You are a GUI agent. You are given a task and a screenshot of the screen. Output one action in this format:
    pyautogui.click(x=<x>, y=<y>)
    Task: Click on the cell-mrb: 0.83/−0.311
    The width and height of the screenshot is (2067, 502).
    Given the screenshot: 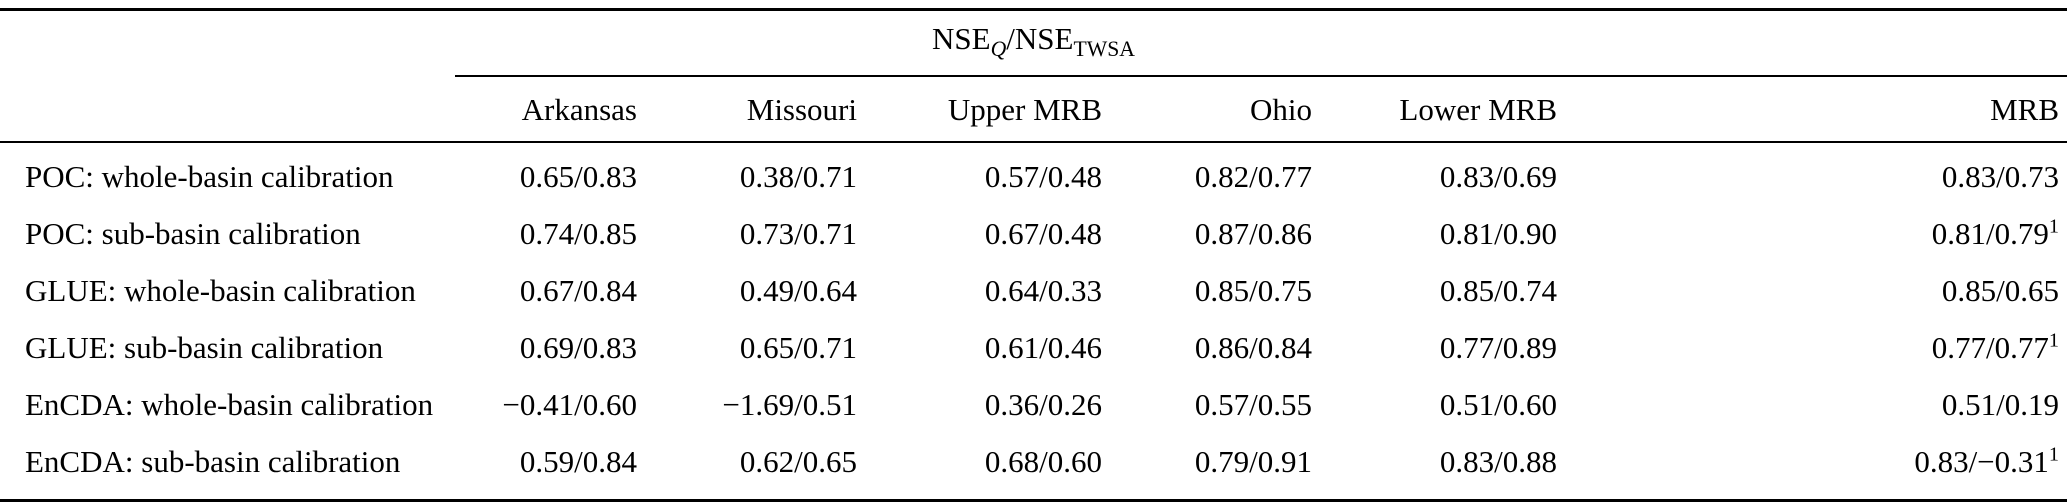 What is the action you would take?
    pyautogui.click(x=1816, y=467)
    